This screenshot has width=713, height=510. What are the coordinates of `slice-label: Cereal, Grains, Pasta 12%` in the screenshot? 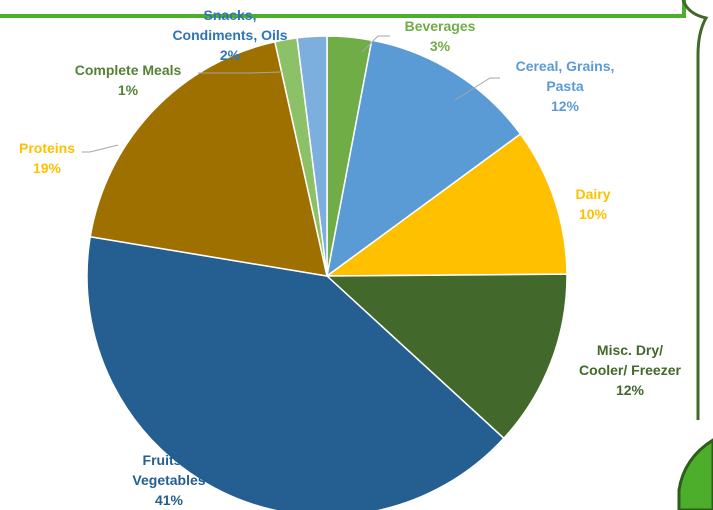 It's located at (565, 86).